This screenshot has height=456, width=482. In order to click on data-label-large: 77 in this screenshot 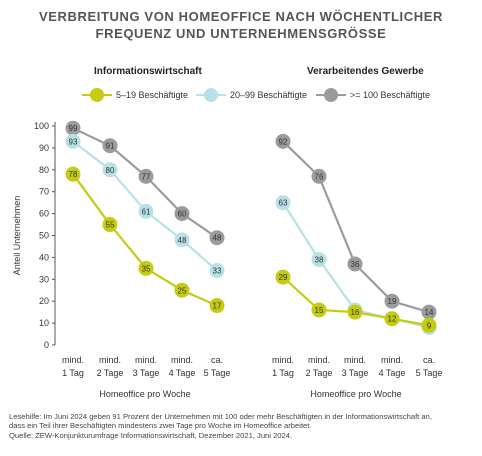, I will do `click(146, 176)`.